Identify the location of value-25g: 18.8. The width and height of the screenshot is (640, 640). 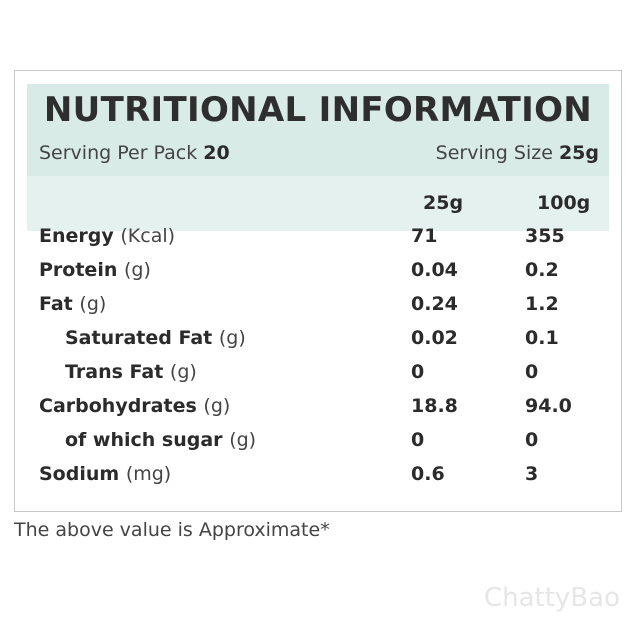
(434, 406).